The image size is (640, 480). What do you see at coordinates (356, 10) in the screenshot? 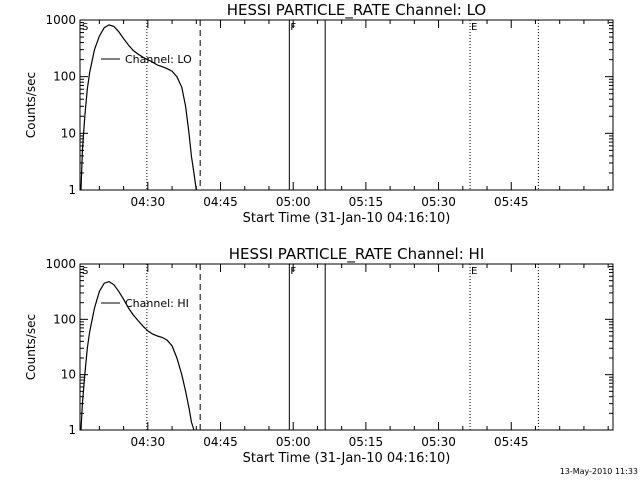
I see `chart-title: HESSI PARTICLE_RATE Channel: LO` at bounding box center [356, 10].